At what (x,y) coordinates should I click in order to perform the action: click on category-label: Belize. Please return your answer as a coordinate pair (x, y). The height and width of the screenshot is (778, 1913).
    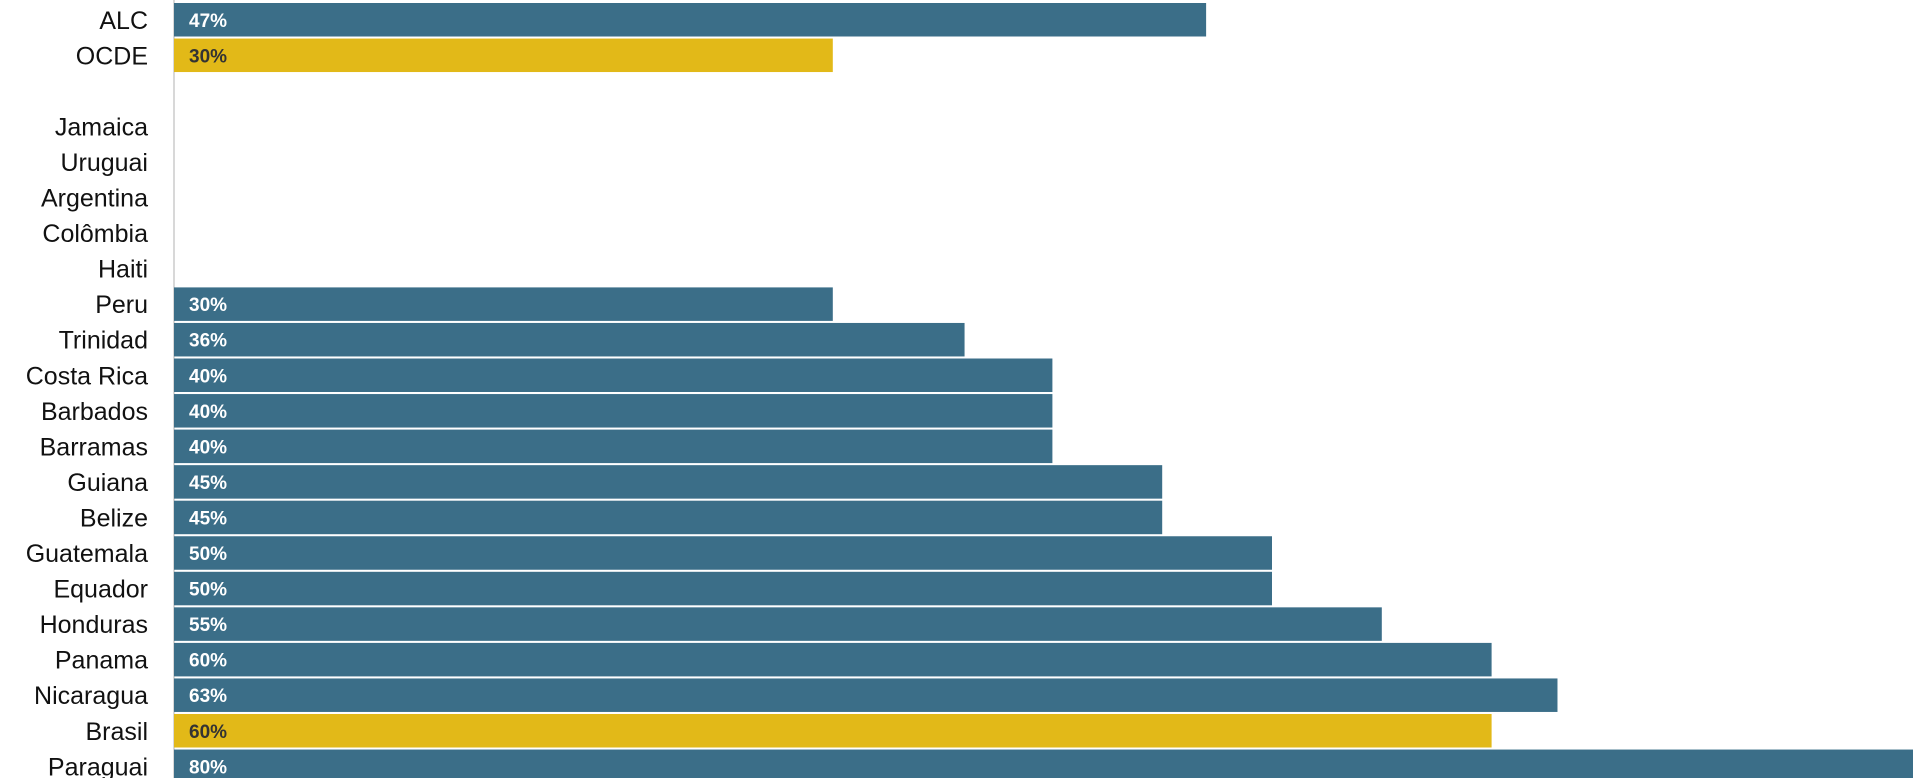
    Looking at the image, I should click on (114, 518).